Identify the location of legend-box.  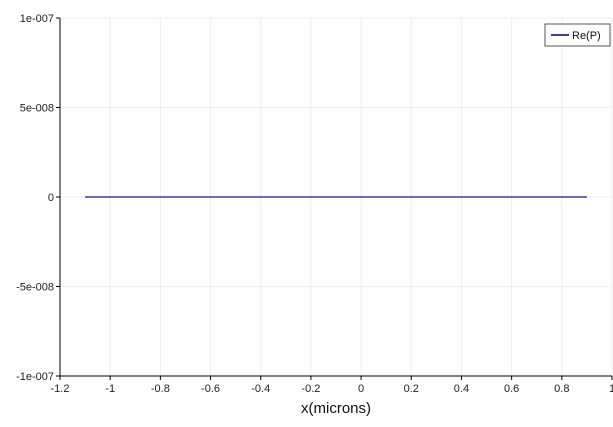
(577, 35).